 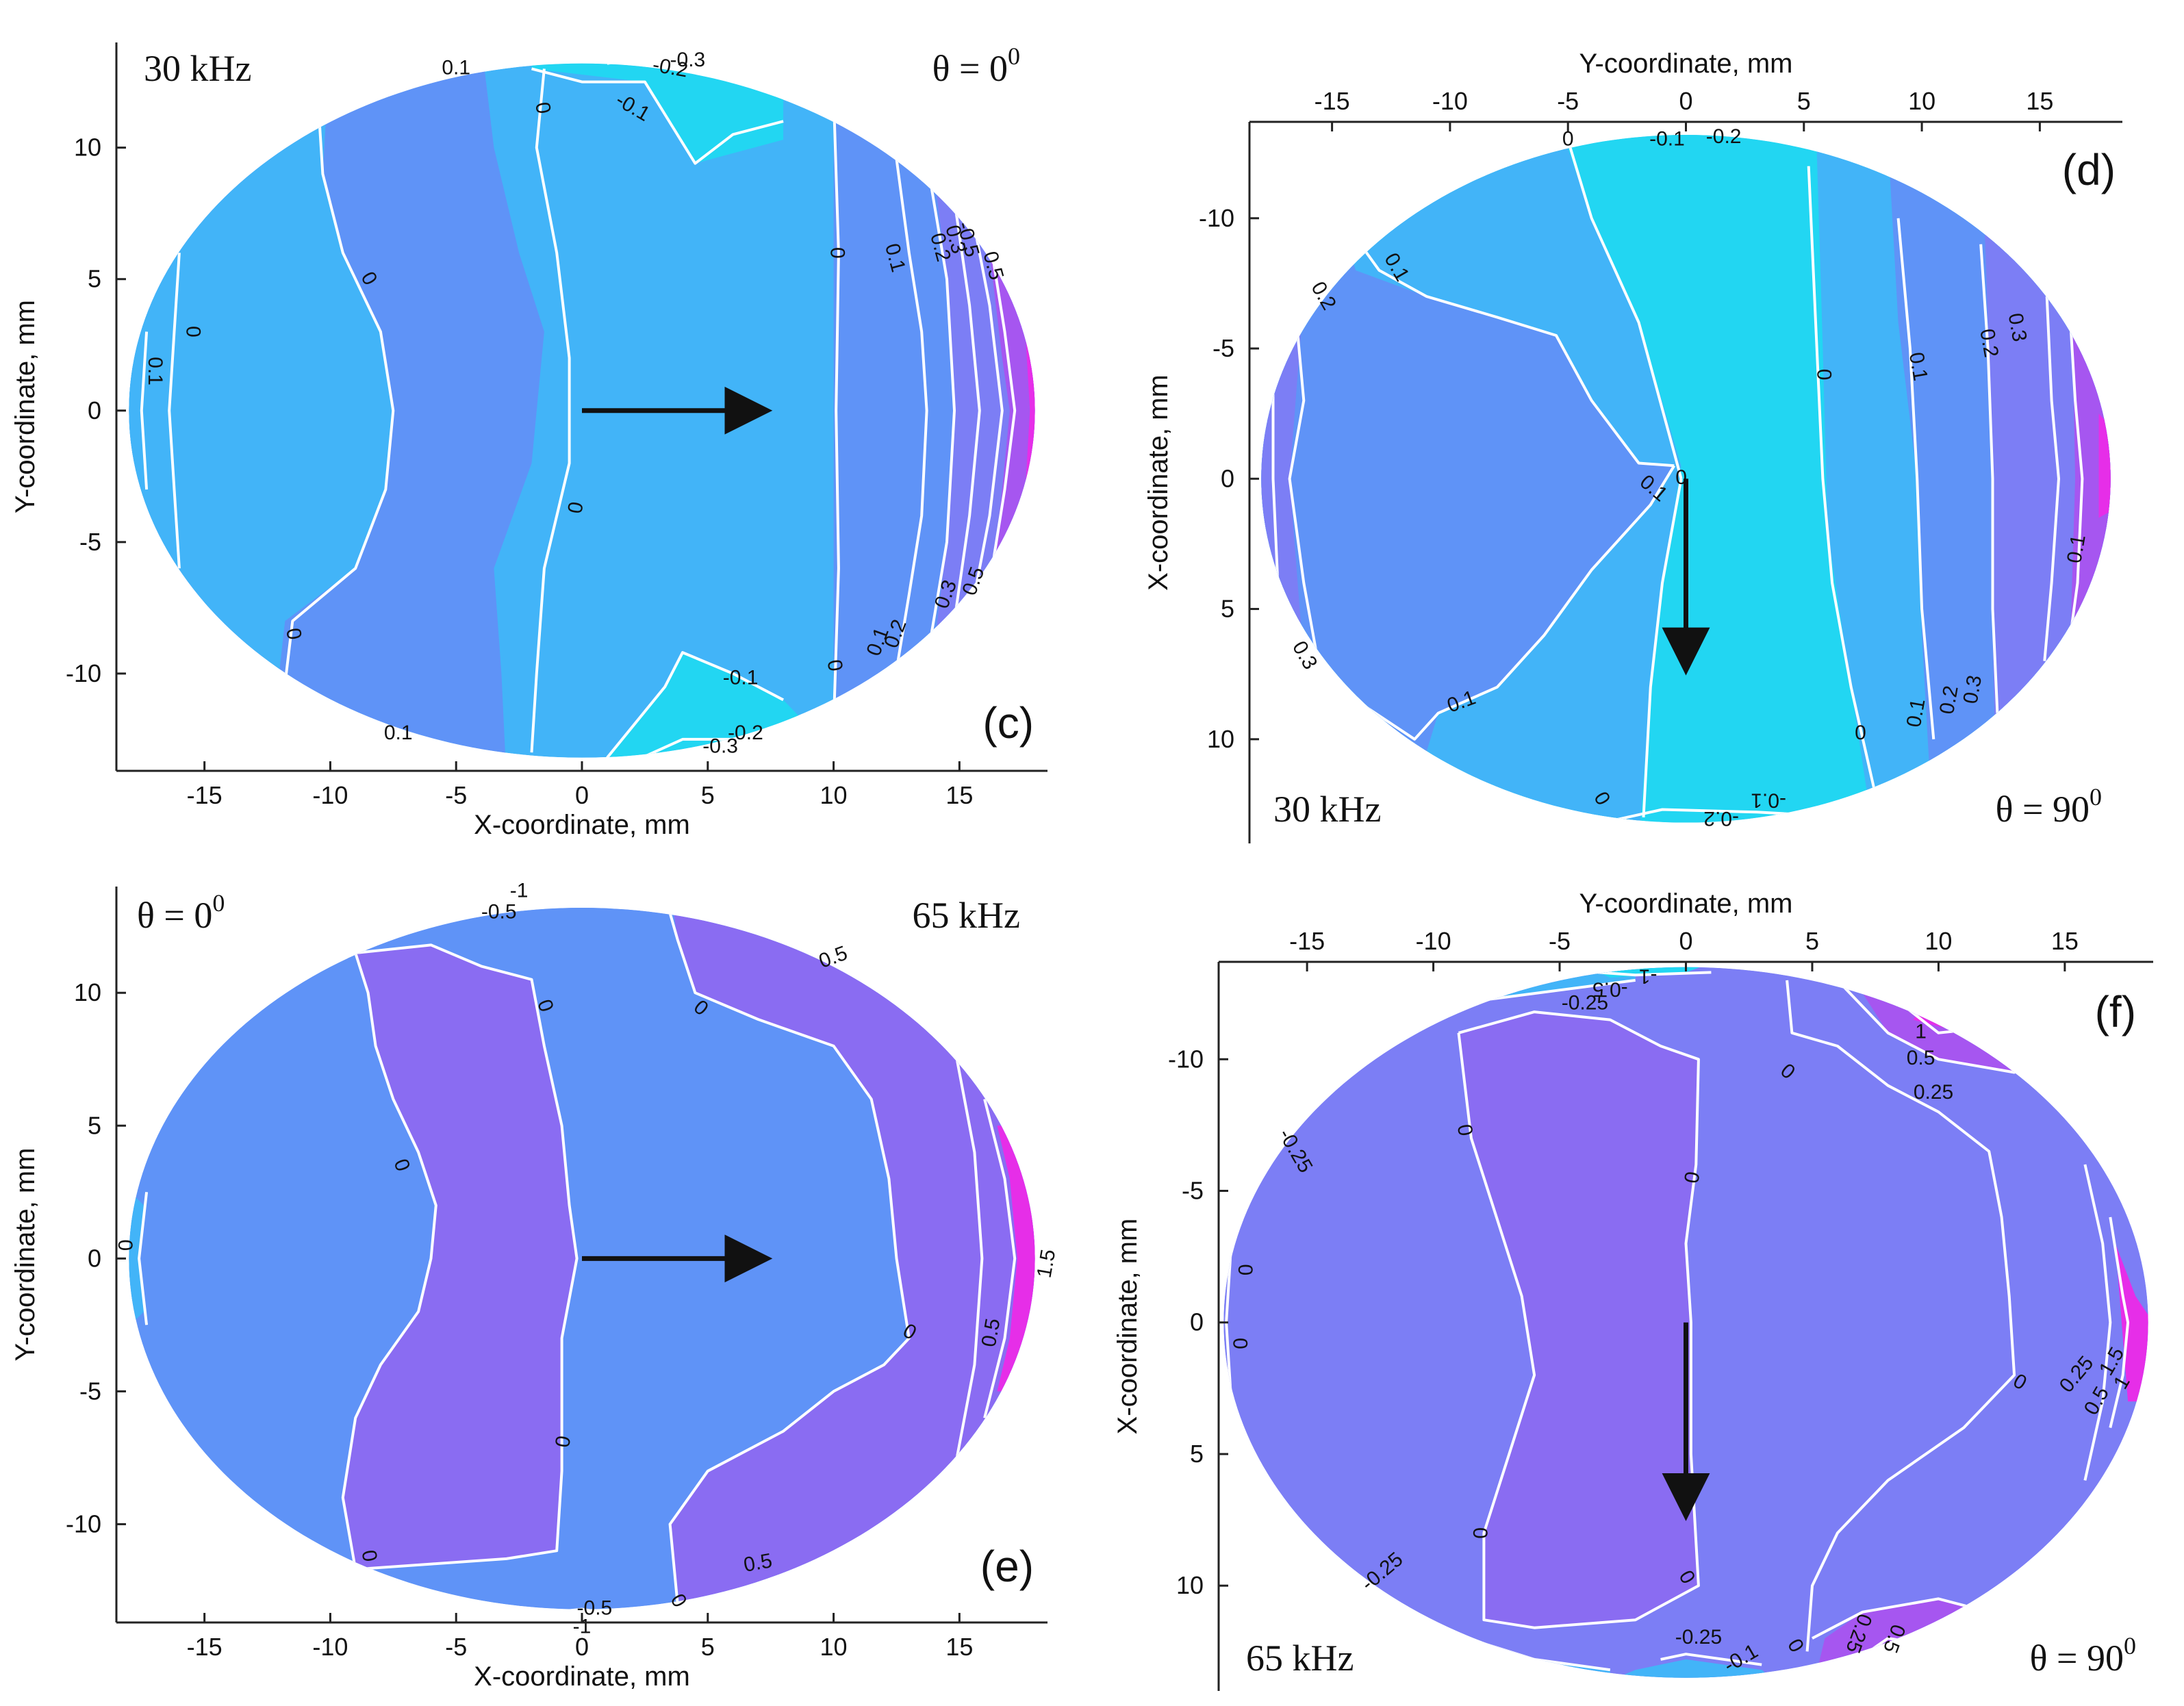 What do you see at coordinates (197, 68) in the screenshot?
I see `frequency-label: 30 kHz` at bounding box center [197, 68].